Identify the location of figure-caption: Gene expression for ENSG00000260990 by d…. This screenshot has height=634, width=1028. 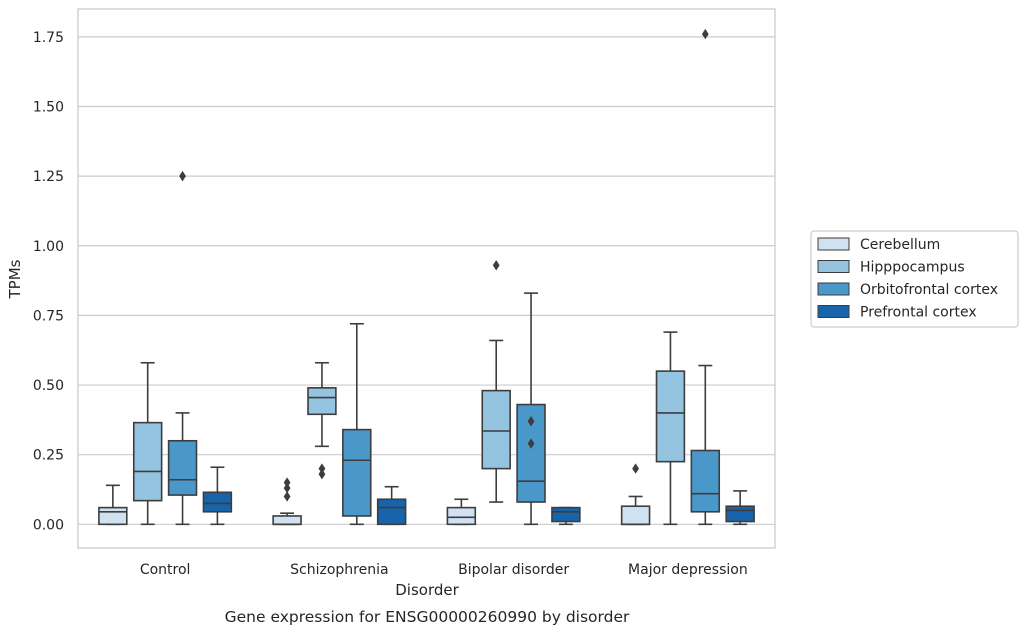
(427, 617).